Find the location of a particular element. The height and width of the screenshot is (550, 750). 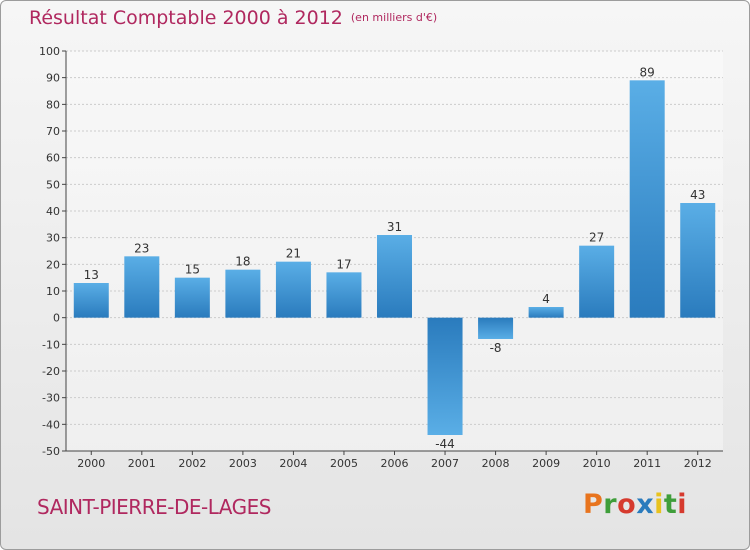

x-tick-label-2009: 2009 is located at coordinates (546, 463).